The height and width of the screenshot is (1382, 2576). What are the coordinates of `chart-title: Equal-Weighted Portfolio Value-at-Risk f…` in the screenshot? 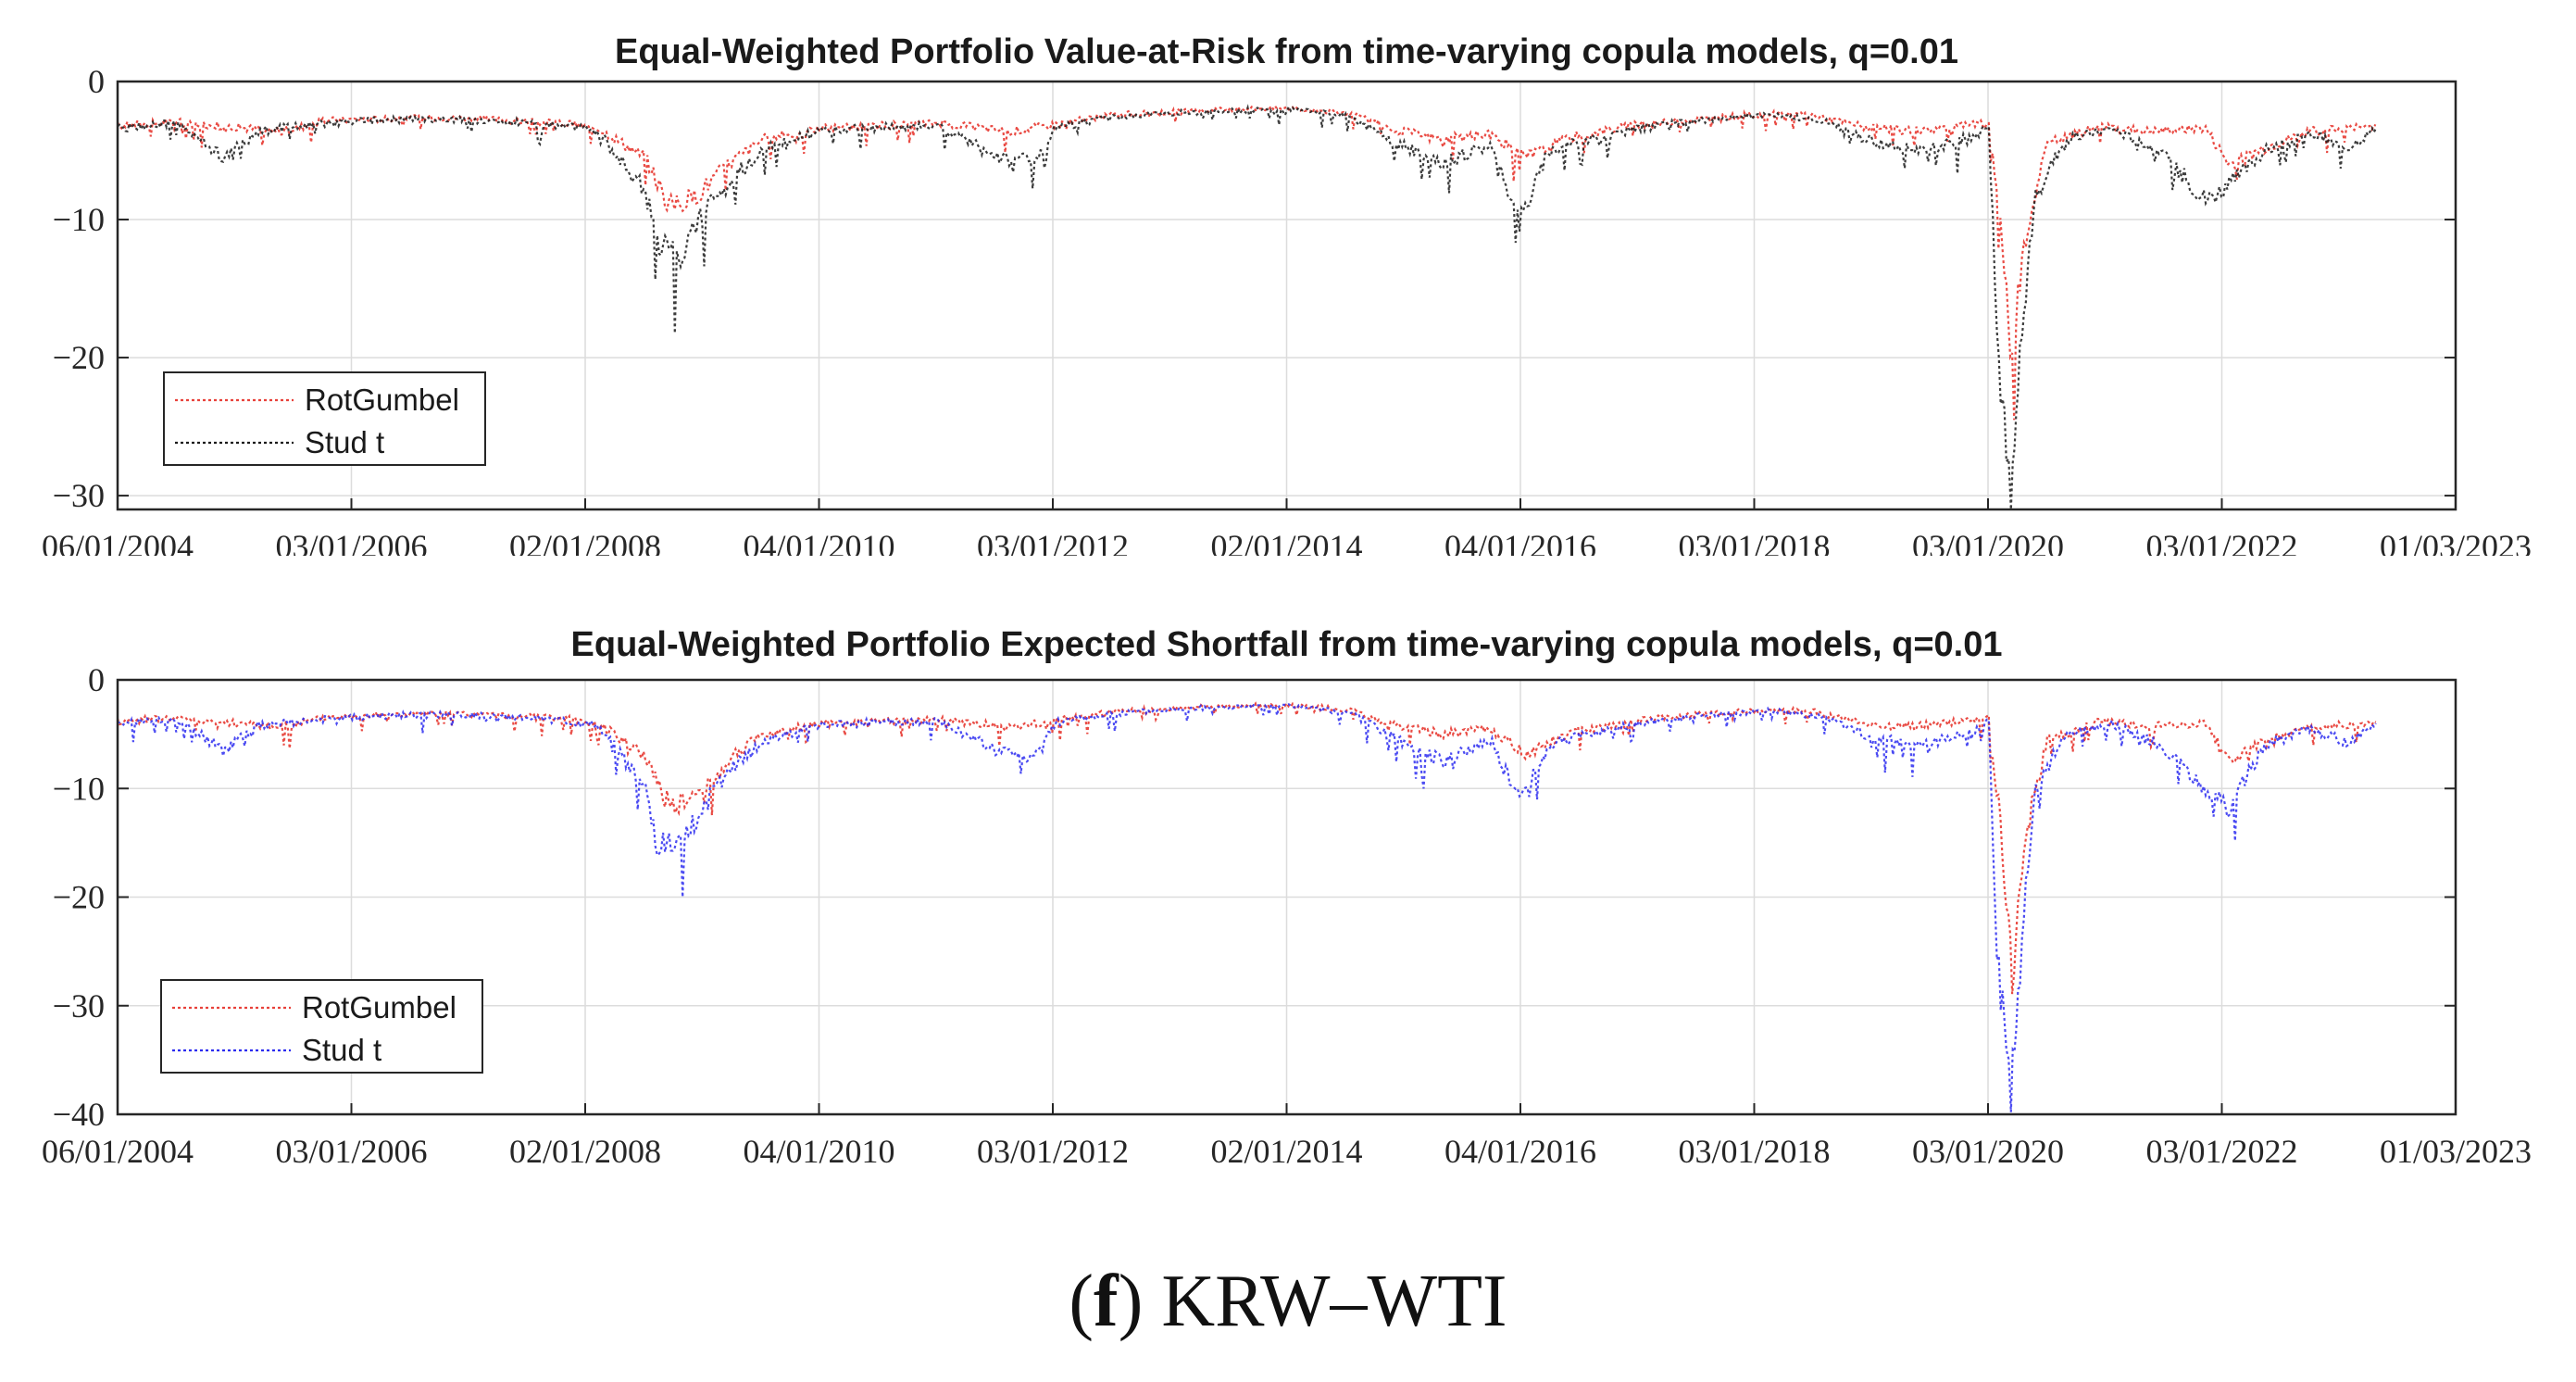 It's located at (1286, 51).